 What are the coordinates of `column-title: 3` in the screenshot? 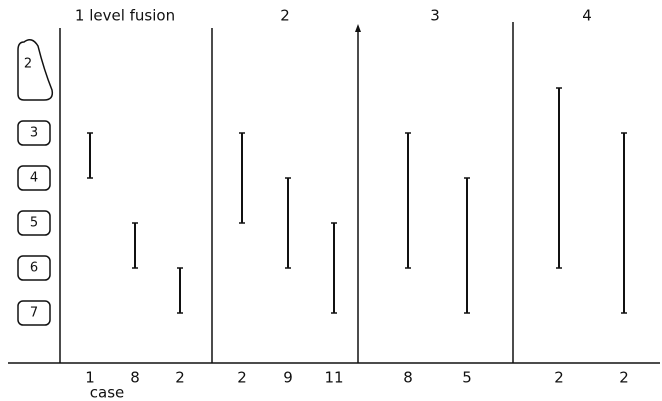 It's located at (435, 16).